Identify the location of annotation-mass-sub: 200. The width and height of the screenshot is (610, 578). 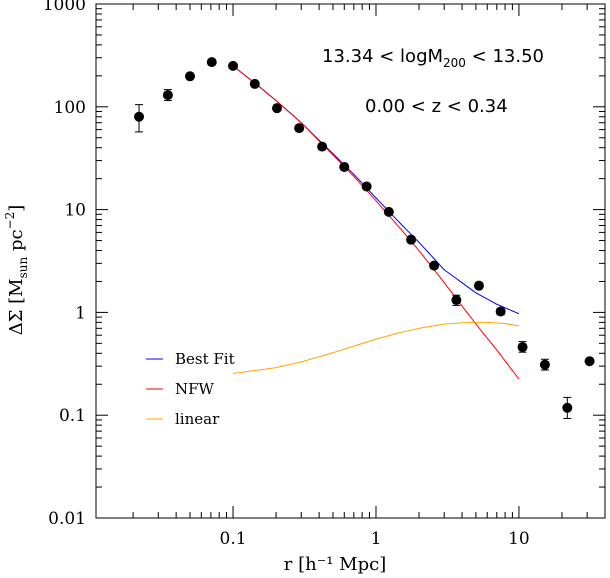
(454, 63).